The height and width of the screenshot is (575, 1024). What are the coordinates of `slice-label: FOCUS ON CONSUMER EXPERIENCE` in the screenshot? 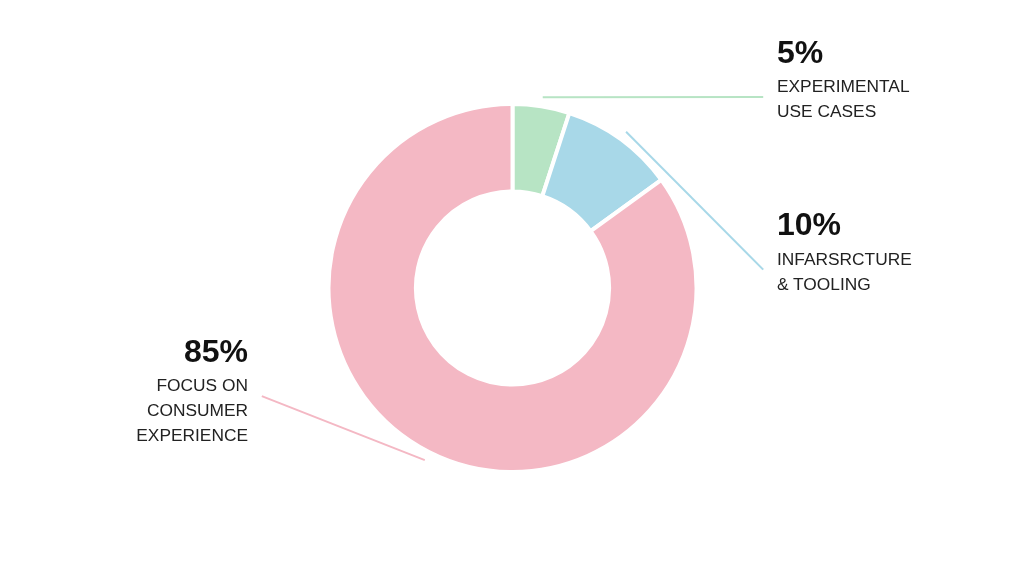 It's located at (192, 410).